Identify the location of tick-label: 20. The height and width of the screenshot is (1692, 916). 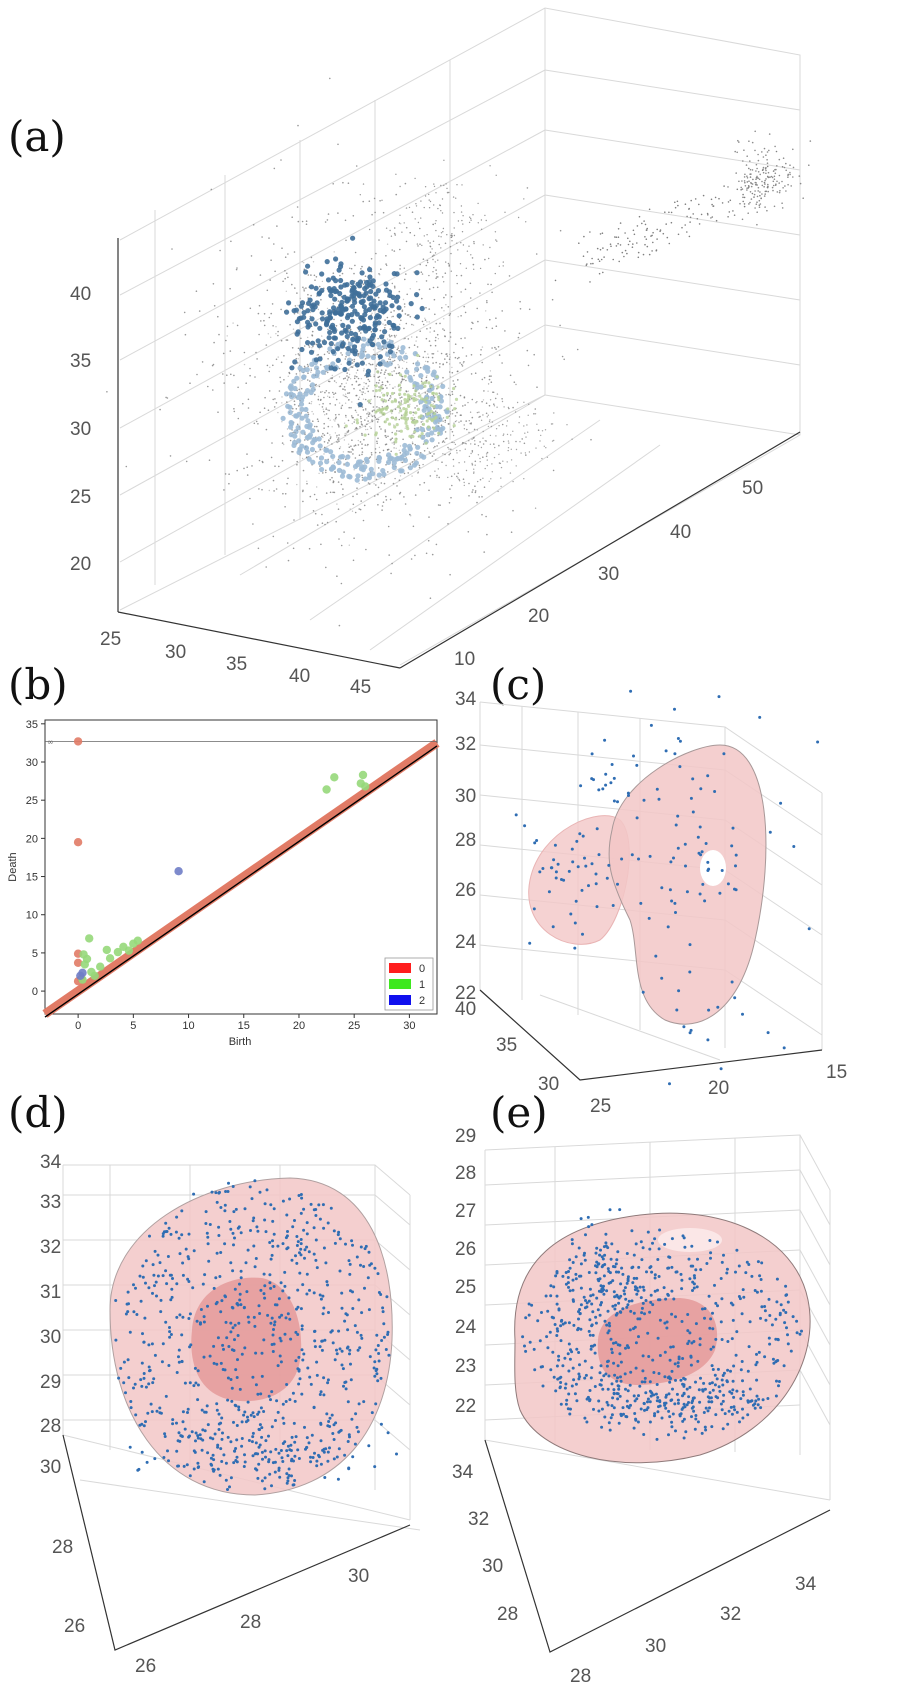
(80, 564).